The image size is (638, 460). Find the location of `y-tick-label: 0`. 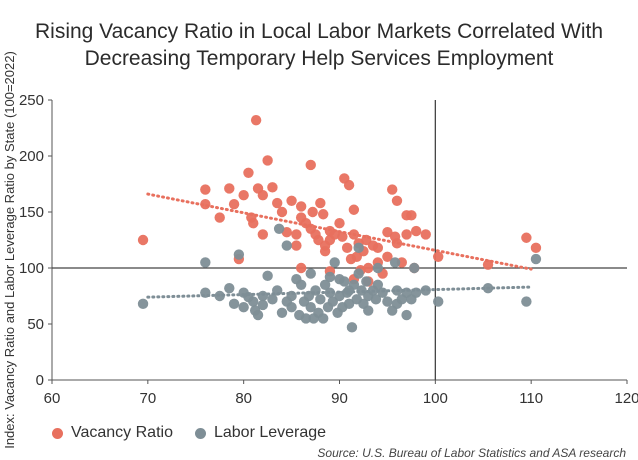

y-tick-label: 0 is located at coordinates (40, 380).